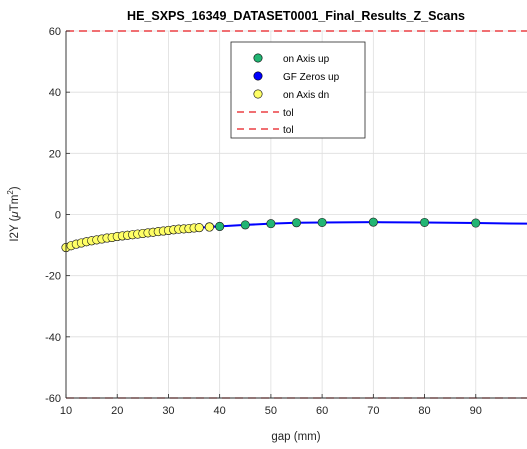 The image size is (527, 449). I want to click on y-axis-label-mu: μ, so click(15, 215).